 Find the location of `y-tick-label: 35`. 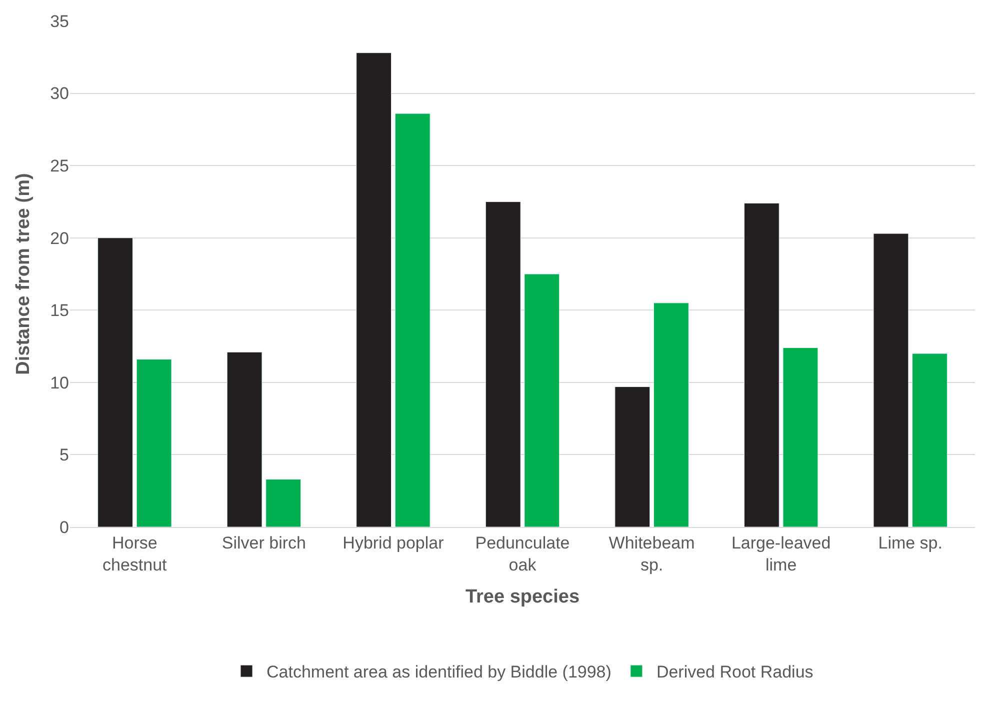

y-tick-label: 35 is located at coordinates (59, 21).